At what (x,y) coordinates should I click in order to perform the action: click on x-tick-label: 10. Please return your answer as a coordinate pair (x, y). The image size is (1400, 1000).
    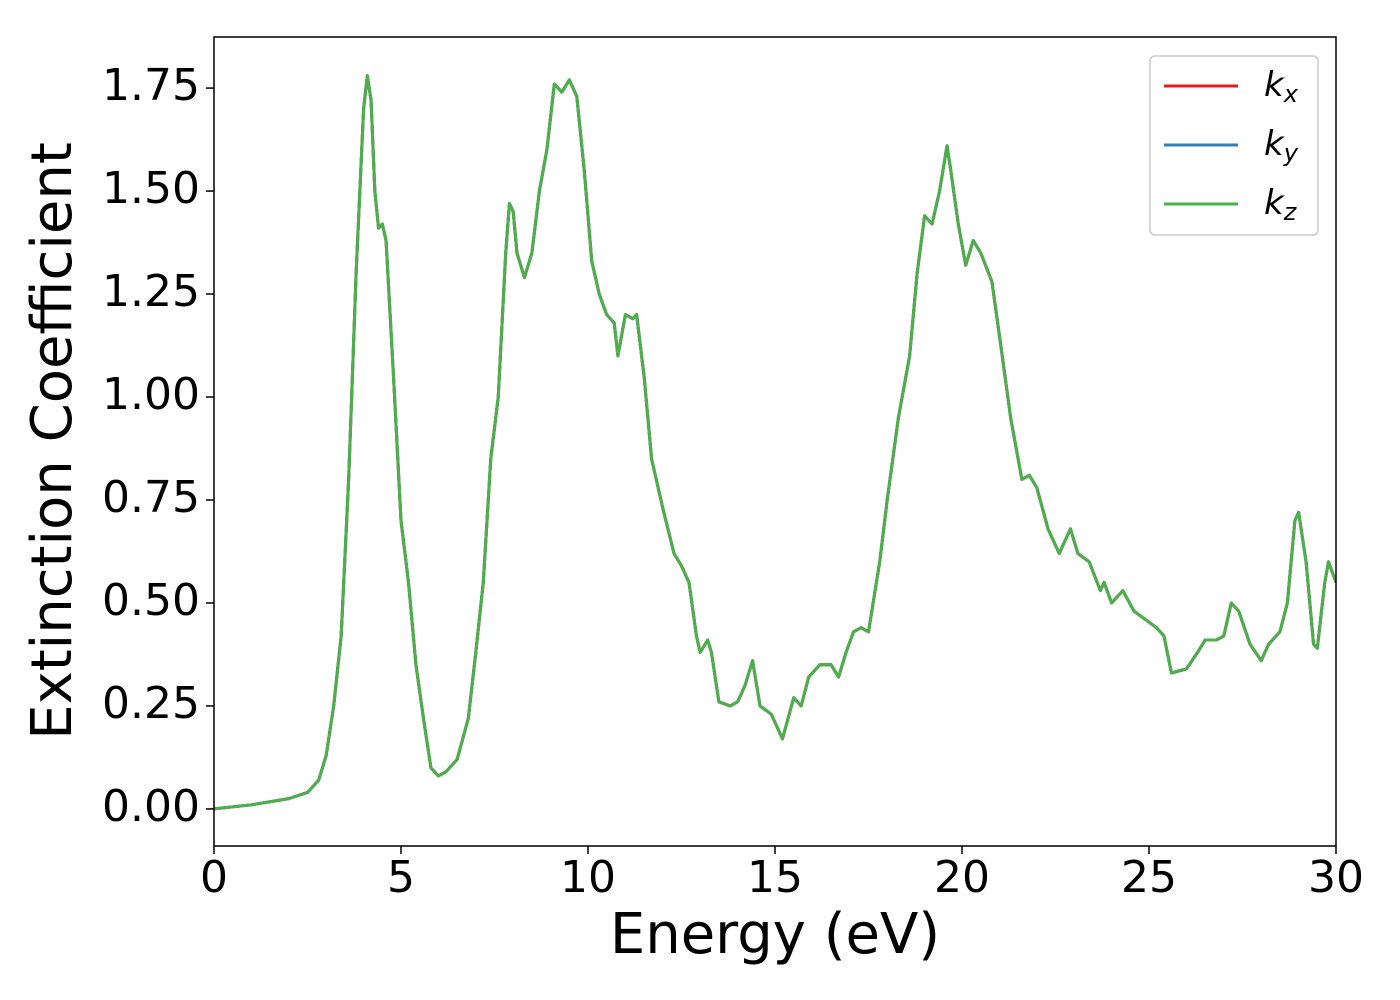
    Looking at the image, I should click on (588, 877).